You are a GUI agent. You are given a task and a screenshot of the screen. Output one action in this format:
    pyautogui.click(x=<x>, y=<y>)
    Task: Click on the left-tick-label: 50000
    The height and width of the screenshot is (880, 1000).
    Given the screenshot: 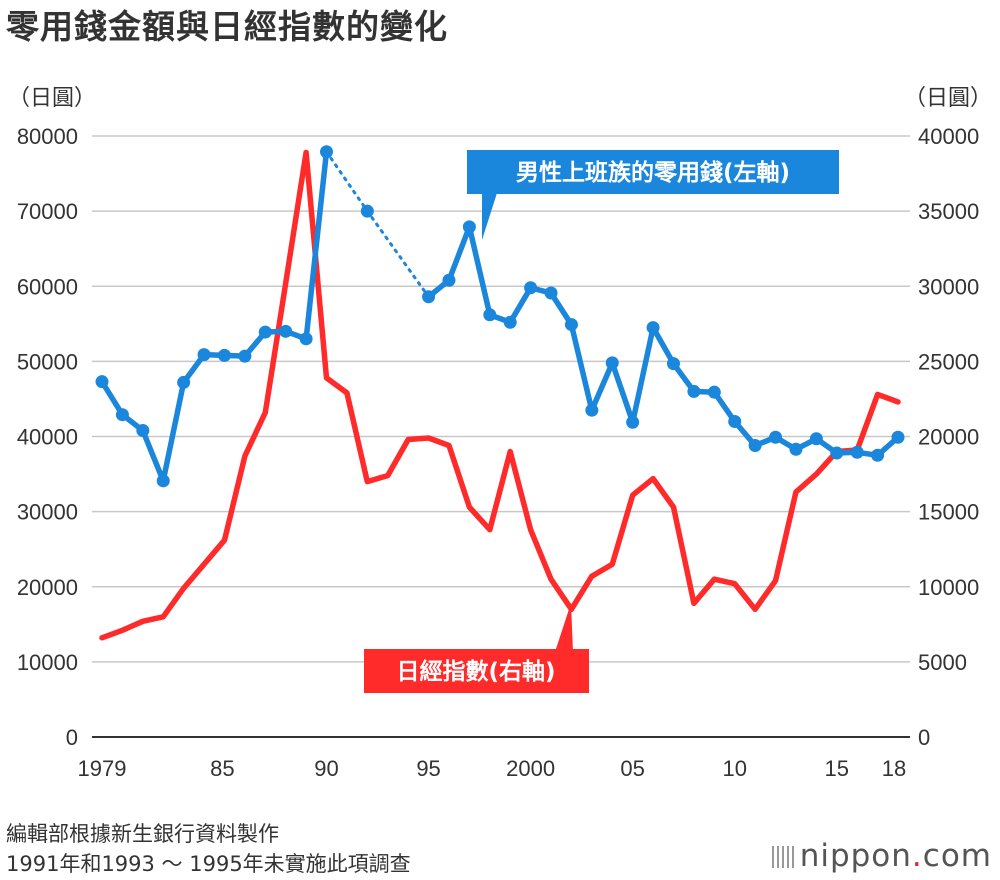 What is the action you would take?
    pyautogui.click(x=47, y=361)
    